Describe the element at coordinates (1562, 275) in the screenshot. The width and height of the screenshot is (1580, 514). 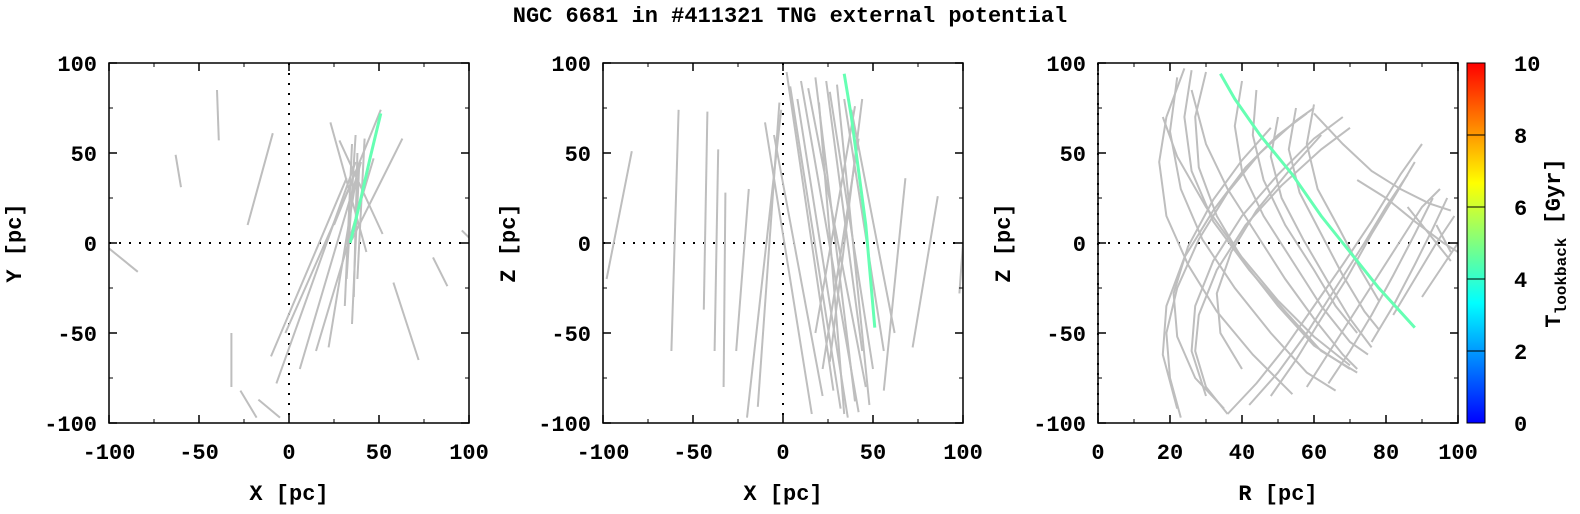
I see `colorbar-label-sub: lookback` at that location.